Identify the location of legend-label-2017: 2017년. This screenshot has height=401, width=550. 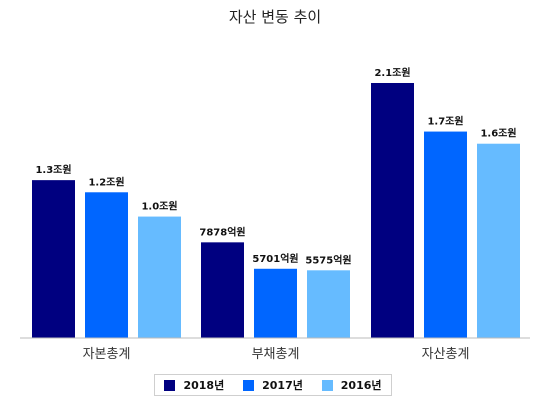
(282, 385).